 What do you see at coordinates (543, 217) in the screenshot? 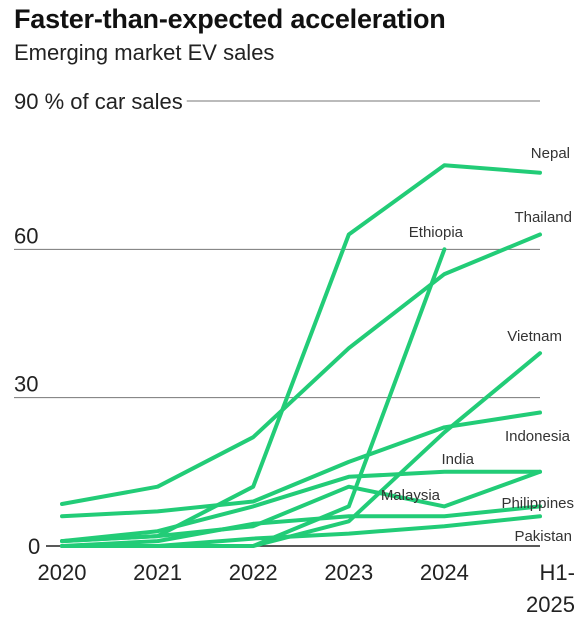
I see `series-label-thailand: Thailand` at bounding box center [543, 217].